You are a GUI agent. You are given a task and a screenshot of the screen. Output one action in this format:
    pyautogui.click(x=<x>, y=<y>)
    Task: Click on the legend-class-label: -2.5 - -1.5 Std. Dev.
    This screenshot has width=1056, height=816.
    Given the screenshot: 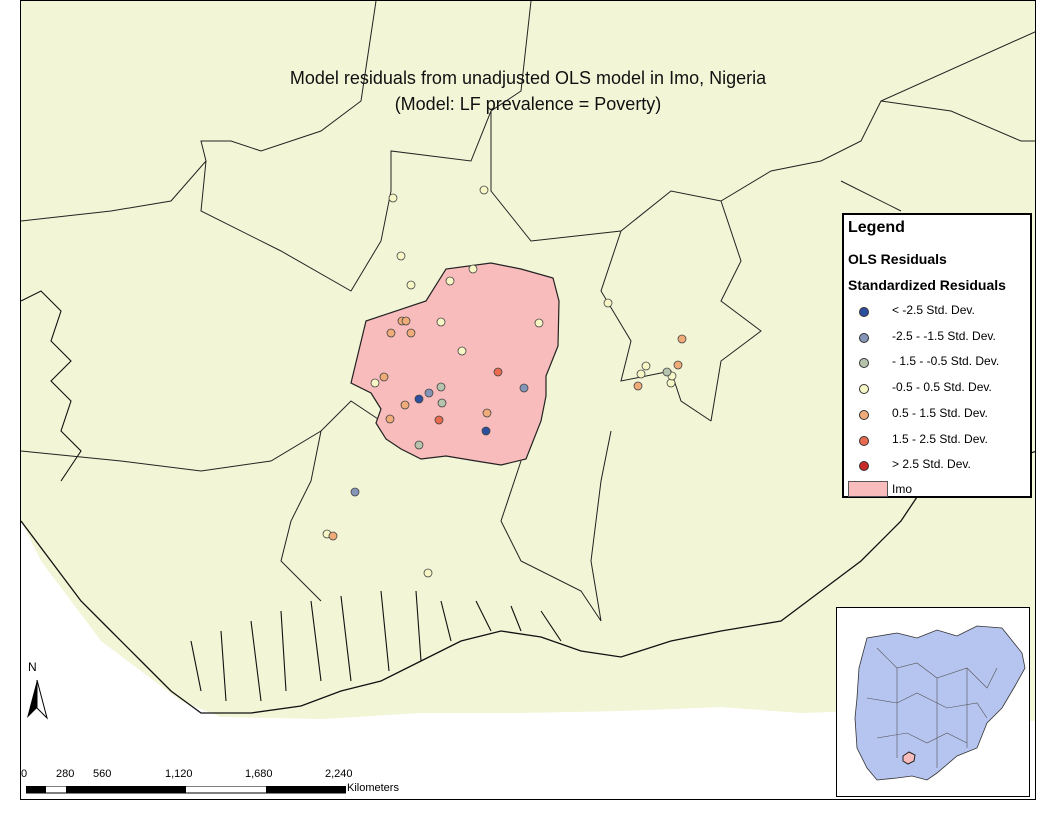 What is the action you would take?
    pyautogui.click(x=944, y=336)
    